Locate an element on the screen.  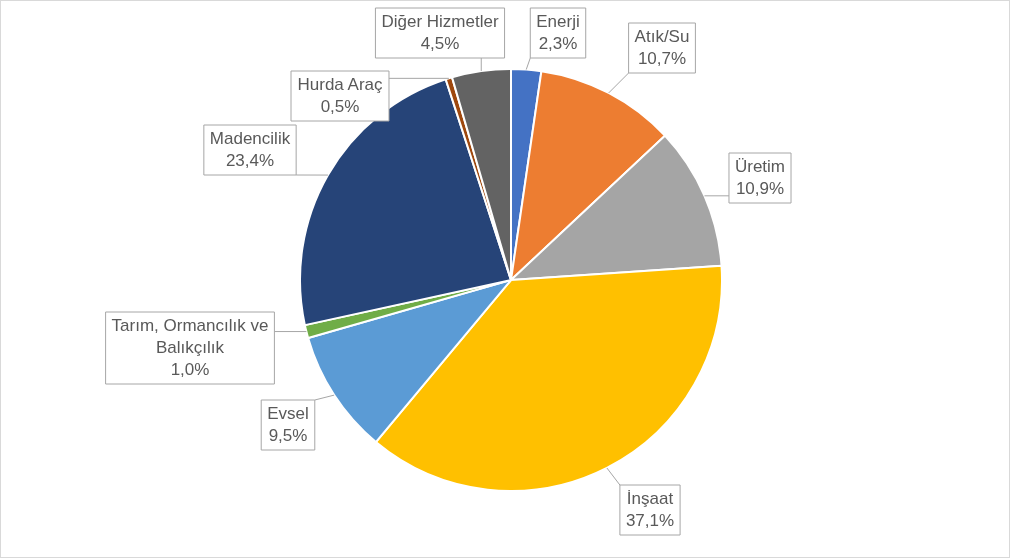
data-label: 4,5% is located at coordinates (440, 43).